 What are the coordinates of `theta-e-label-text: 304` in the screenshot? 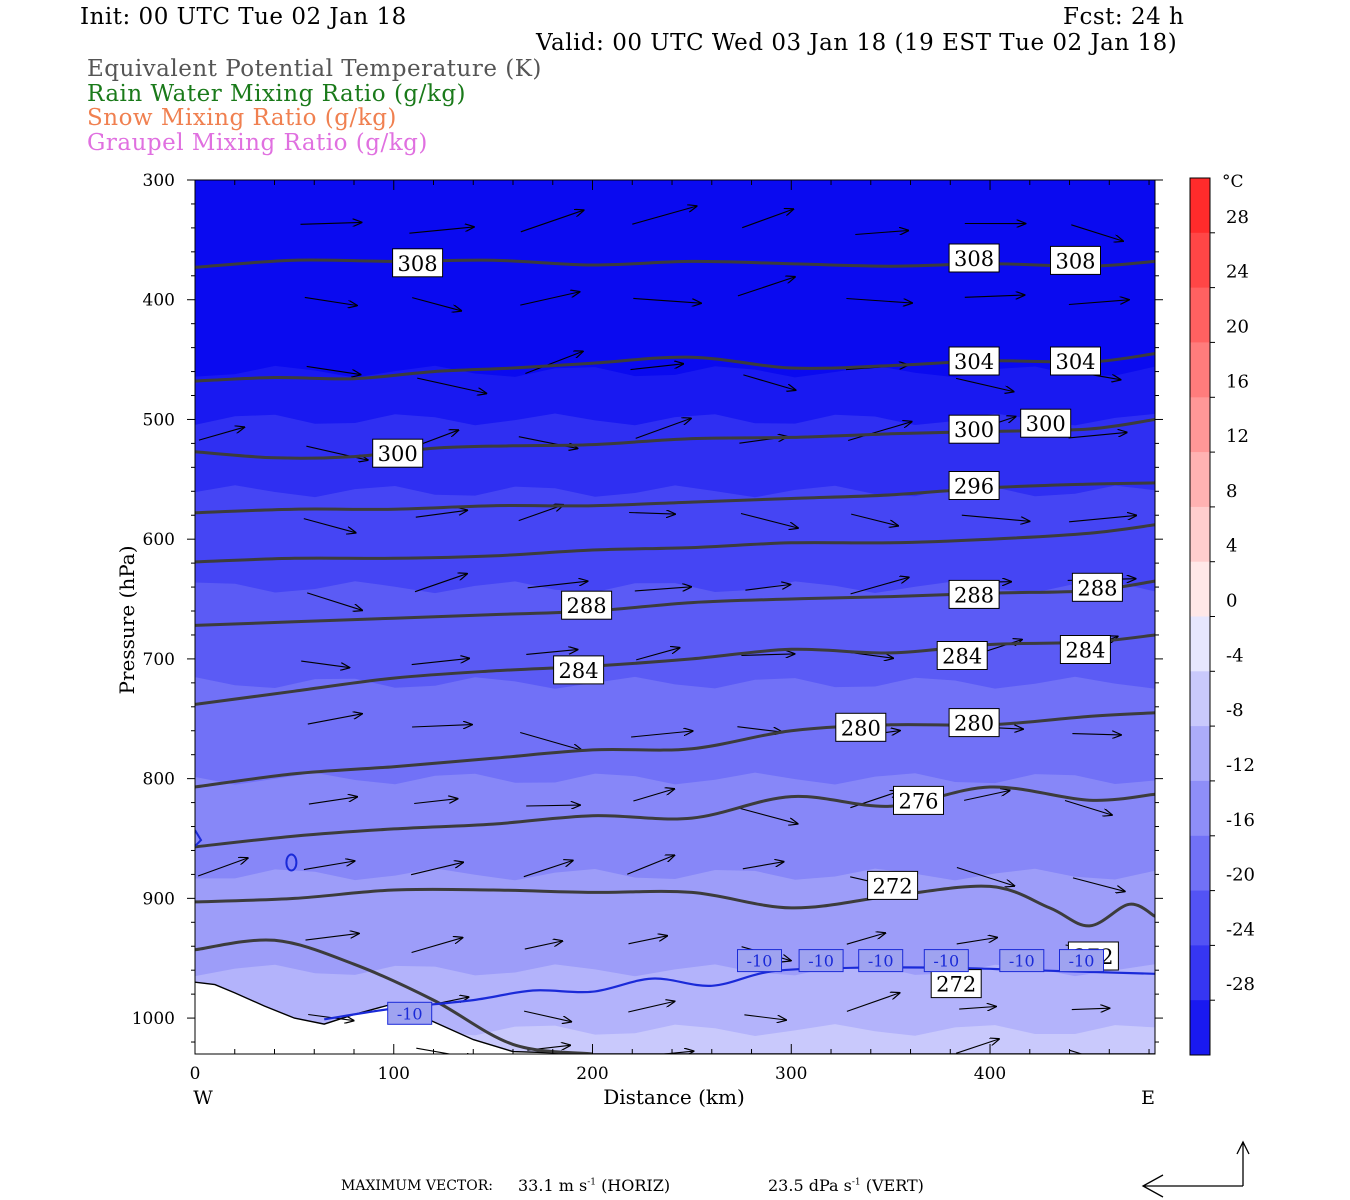 It's located at (1075, 362).